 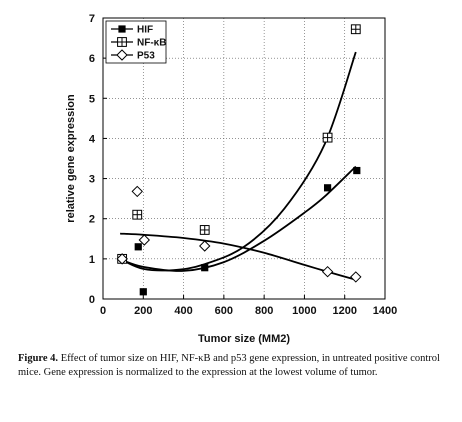 I want to click on y-tick-label: 3, so click(x=92, y=180).